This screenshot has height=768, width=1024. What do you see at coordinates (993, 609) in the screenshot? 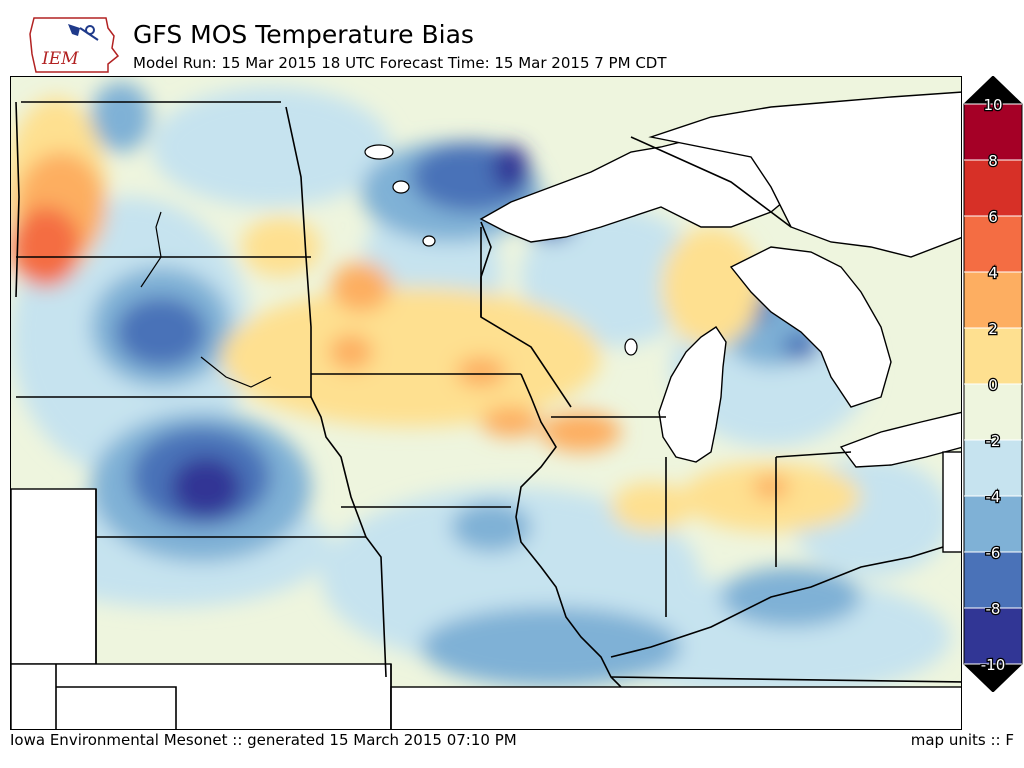
I see `colorbar-tick-label: -8` at bounding box center [993, 609].